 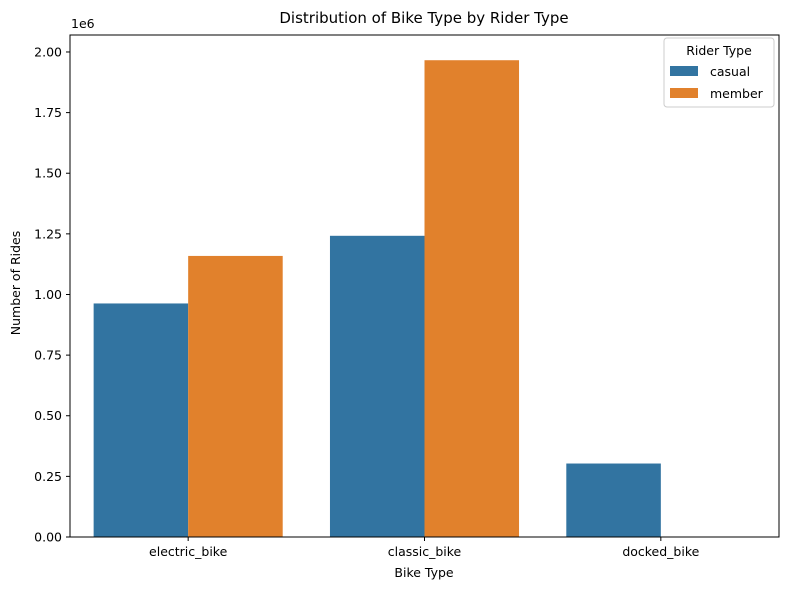 I want to click on legend: Rider Type casual member, so click(x=719, y=72).